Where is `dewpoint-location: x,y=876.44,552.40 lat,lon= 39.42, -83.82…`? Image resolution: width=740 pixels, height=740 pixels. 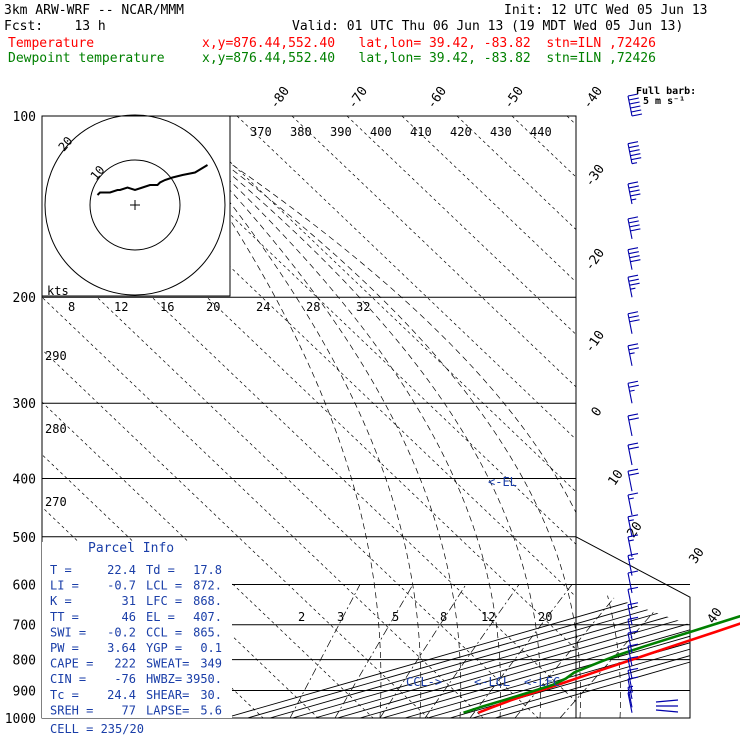 dewpoint-location: x,y=876.44,552.40 lat,lon= 39.42, -83.82… is located at coordinates (429, 58).